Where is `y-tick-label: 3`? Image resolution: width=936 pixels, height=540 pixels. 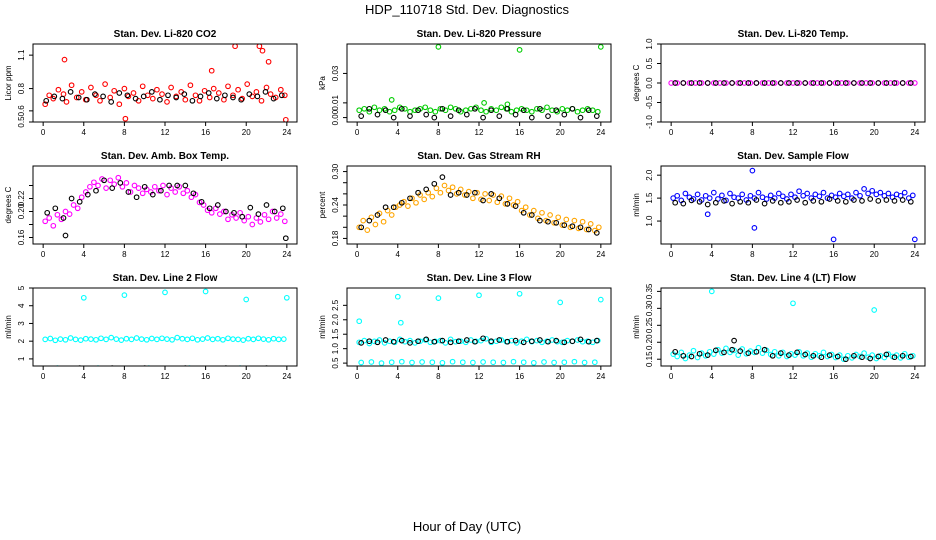 y-tick-label: 3 is located at coordinates (21, 323).